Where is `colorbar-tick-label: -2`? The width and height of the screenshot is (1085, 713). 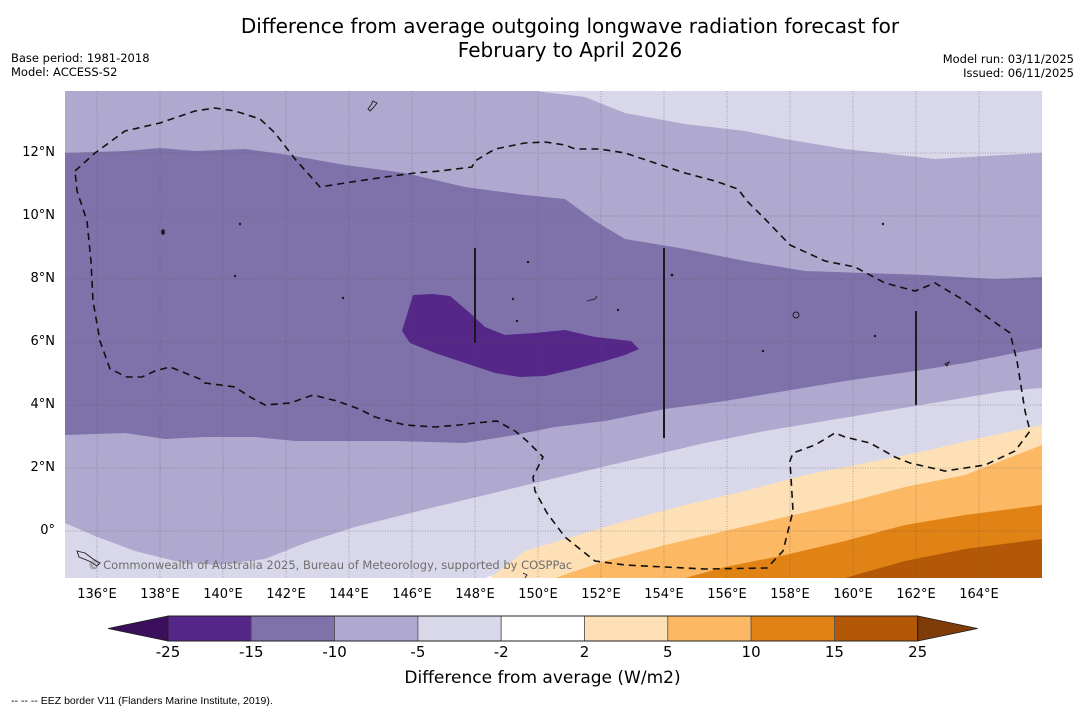
colorbar-tick-label: -2 is located at coordinates (501, 652).